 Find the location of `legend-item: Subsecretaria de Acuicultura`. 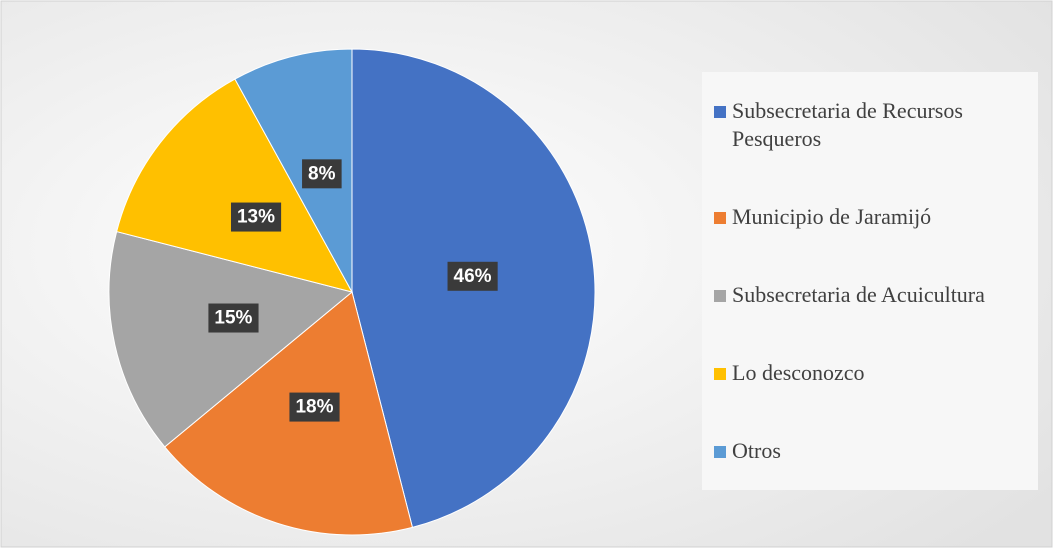

legend-item: Subsecretaria de Acuicultura is located at coordinates (876, 295).